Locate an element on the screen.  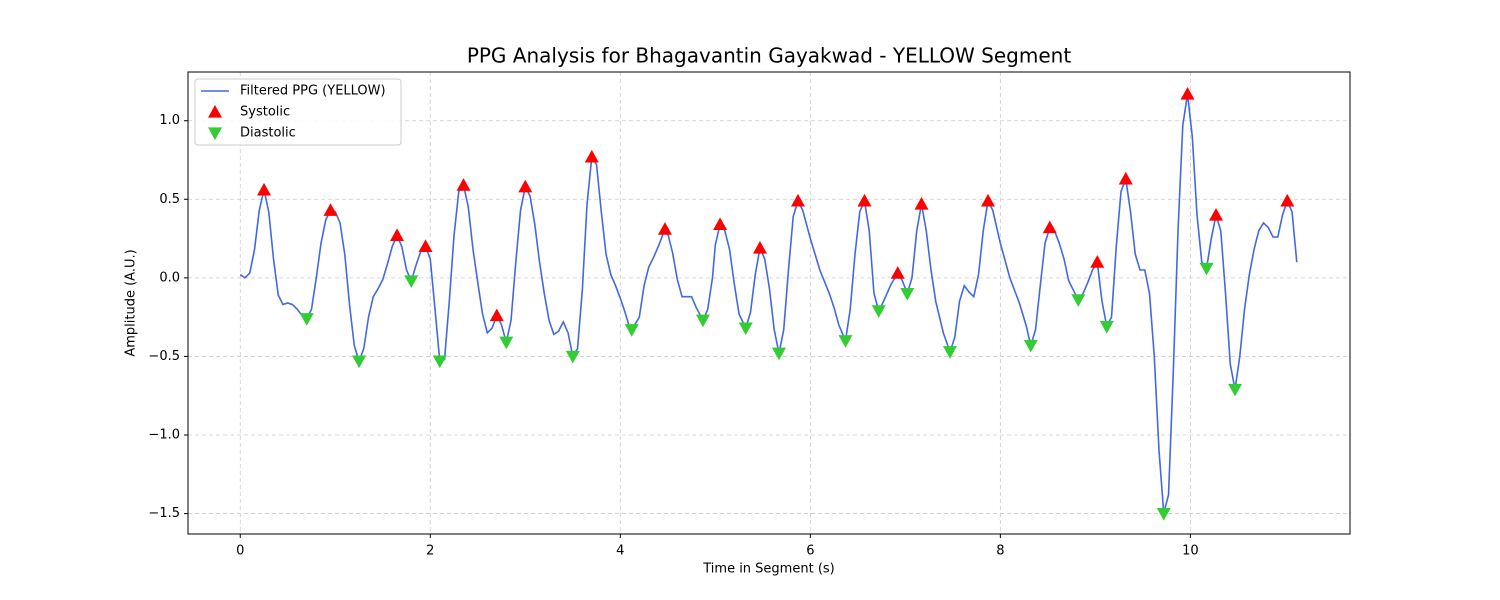
legend-label: Systolic is located at coordinates (265, 112).